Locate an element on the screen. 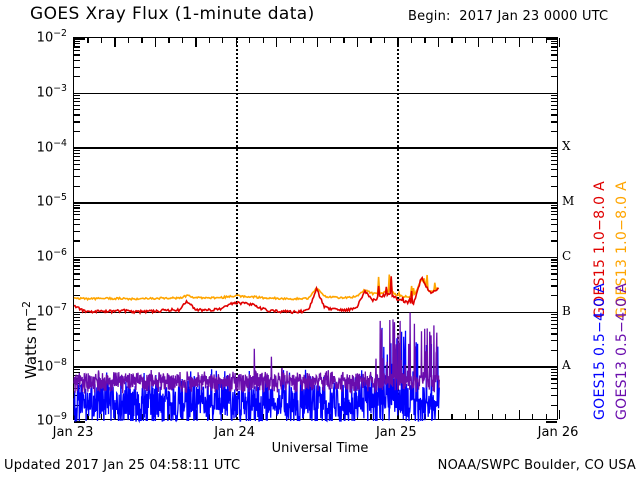 This screenshot has width=640, height=480. series-path is located at coordinates (256, 375).